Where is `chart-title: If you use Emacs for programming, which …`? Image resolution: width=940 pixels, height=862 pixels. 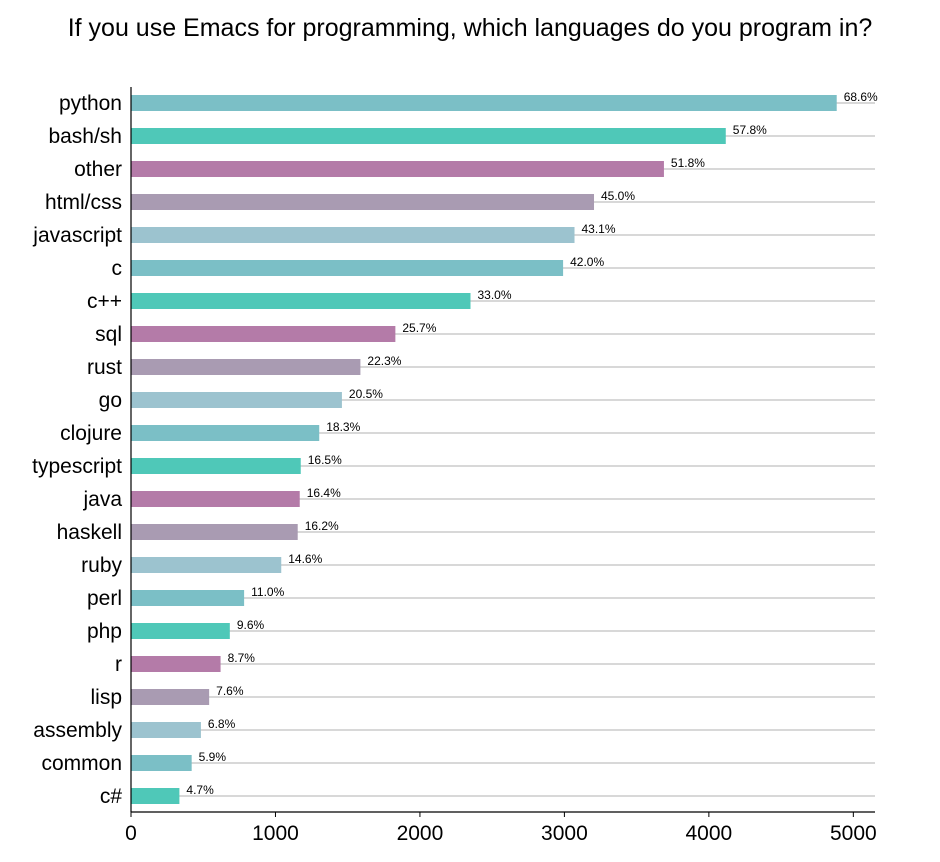 chart-title: If you use Emacs for programming, which … is located at coordinates (470, 28).